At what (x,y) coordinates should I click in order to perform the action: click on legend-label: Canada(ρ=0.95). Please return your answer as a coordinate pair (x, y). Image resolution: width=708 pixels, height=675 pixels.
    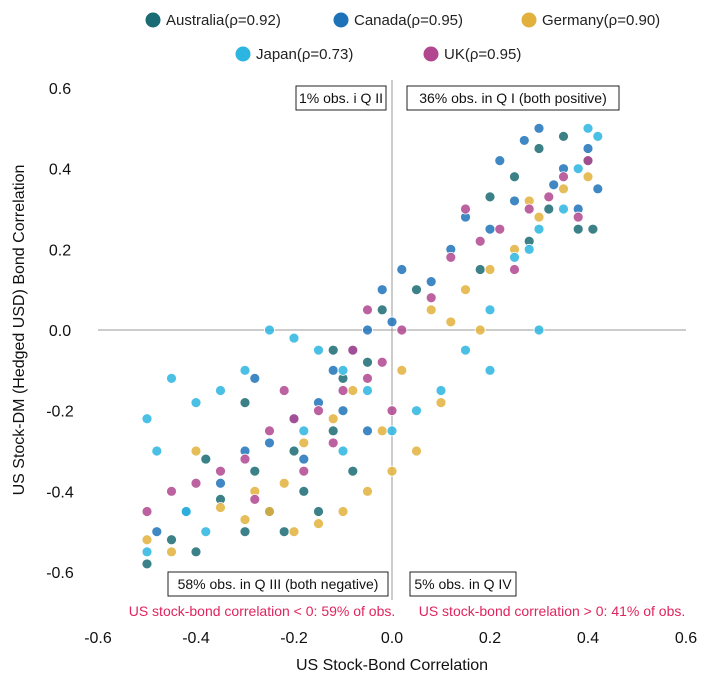
    Looking at the image, I should click on (408, 20).